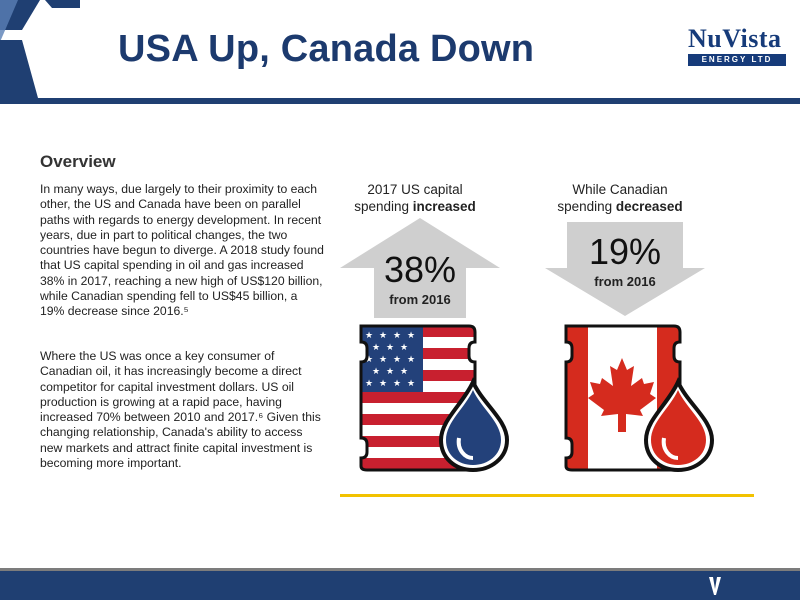  Describe the element at coordinates (420, 299) in the screenshot. I see `us-from-label: from 2016` at that location.